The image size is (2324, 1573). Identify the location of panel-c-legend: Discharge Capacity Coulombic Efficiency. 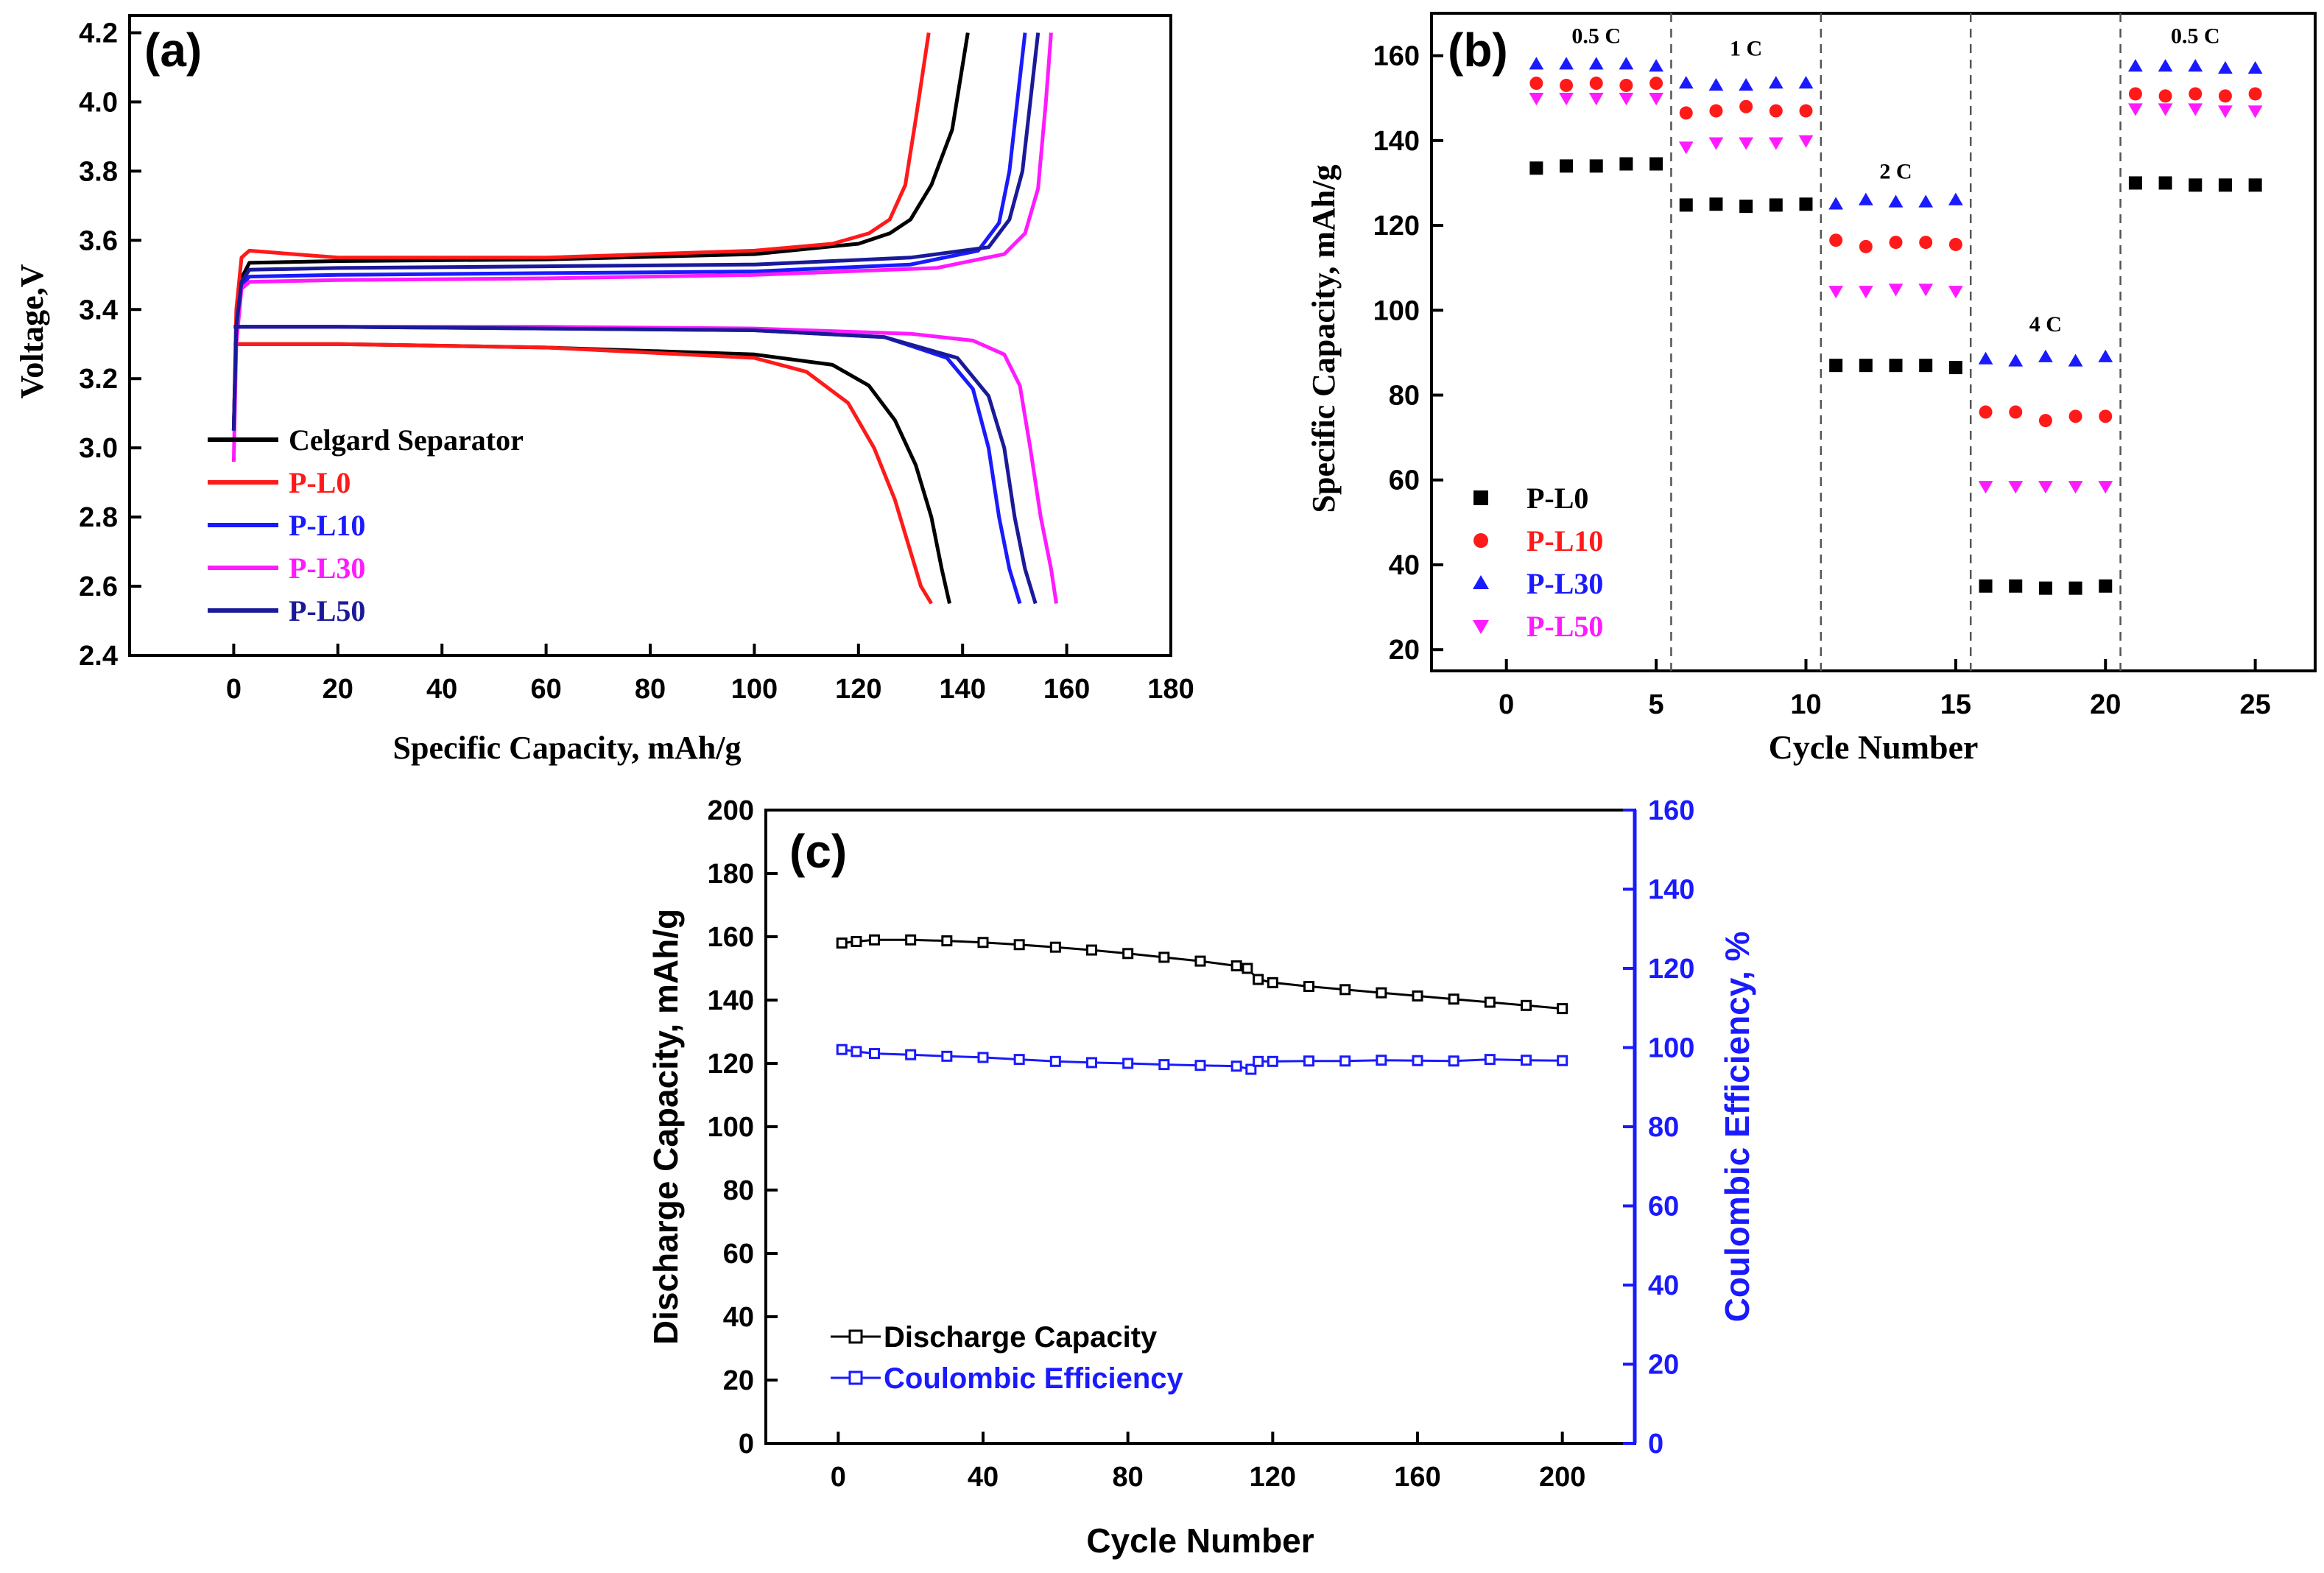
(1007, 1358).